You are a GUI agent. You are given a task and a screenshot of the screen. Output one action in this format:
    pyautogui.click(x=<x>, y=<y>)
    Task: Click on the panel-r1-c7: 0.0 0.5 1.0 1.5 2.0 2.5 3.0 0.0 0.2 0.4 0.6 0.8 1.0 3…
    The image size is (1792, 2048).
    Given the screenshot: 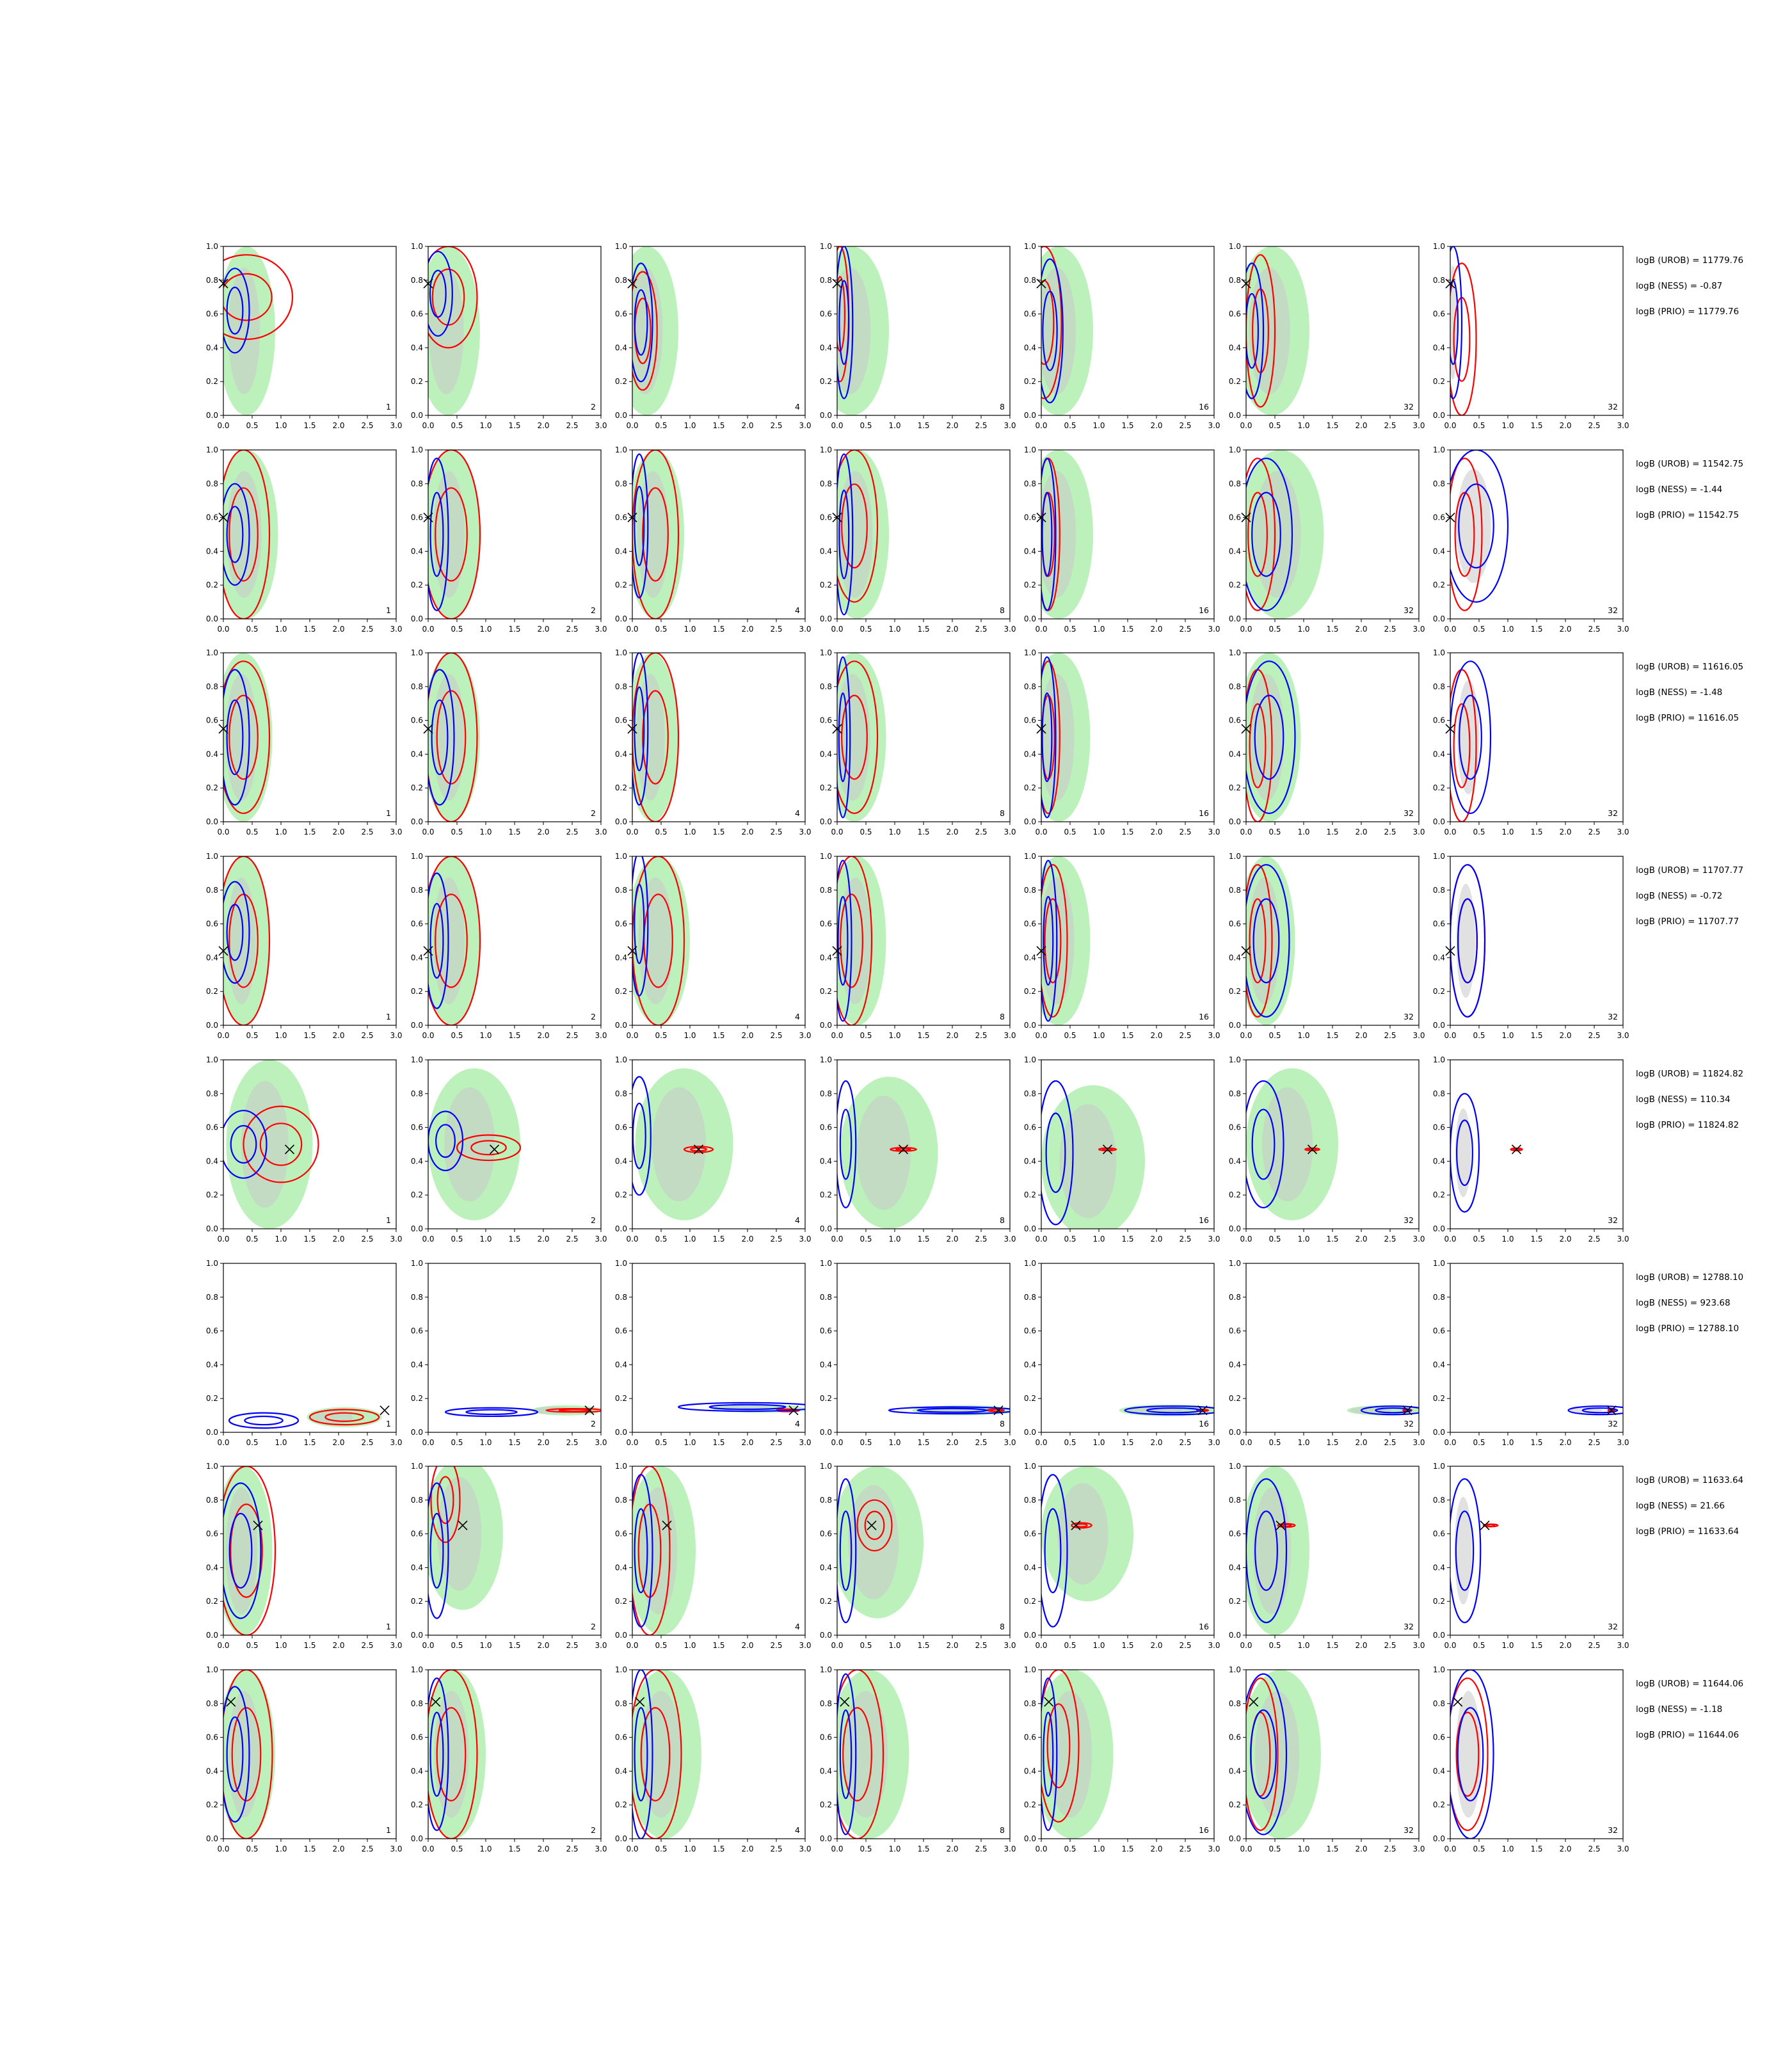 What is the action you would take?
    pyautogui.click(x=1531, y=336)
    